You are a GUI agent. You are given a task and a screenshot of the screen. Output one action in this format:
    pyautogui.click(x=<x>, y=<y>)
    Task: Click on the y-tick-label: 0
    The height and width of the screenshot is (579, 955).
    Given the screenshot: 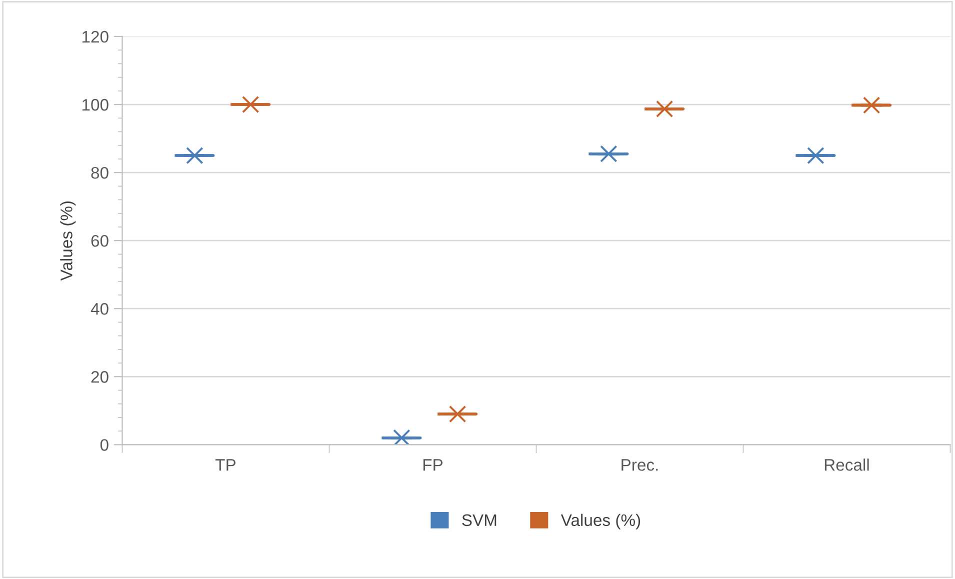 What is the action you would take?
    pyautogui.click(x=104, y=445)
    